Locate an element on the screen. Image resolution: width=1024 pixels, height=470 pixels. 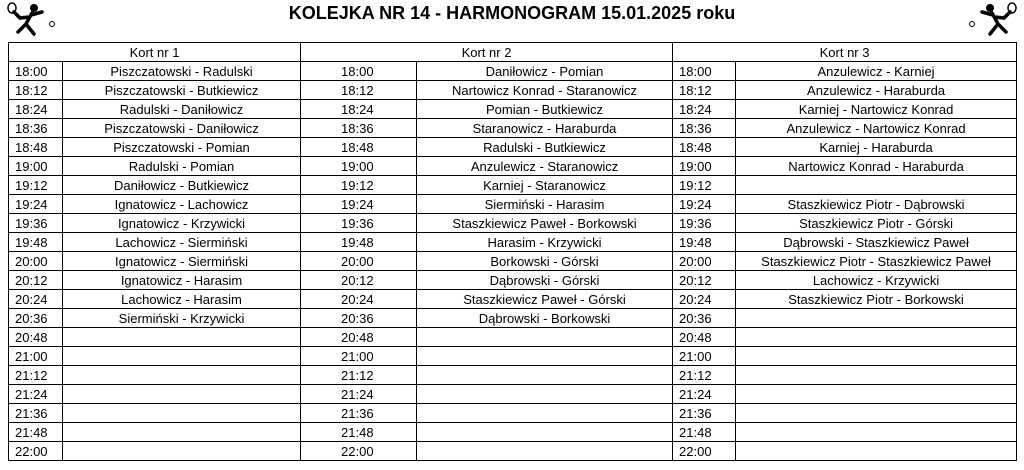
header-row: Kort nr 1 Kort nr 2 Kort nr 3 is located at coordinates (512, 52).